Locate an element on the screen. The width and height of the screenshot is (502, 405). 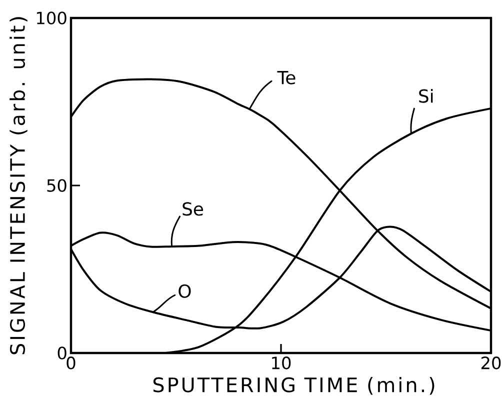
y-tick-label: 100 is located at coordinates (51, 18).